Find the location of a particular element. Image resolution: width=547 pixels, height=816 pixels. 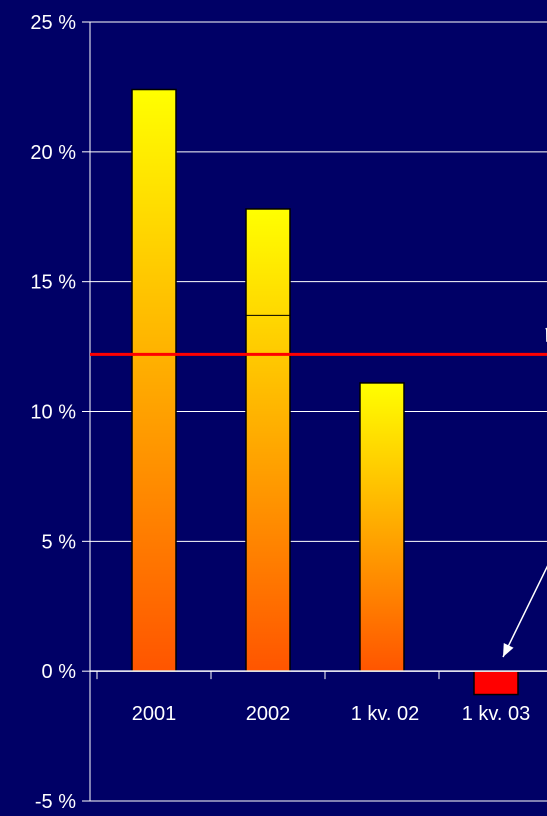

bar-2001 is located at coordinates (154, 380).